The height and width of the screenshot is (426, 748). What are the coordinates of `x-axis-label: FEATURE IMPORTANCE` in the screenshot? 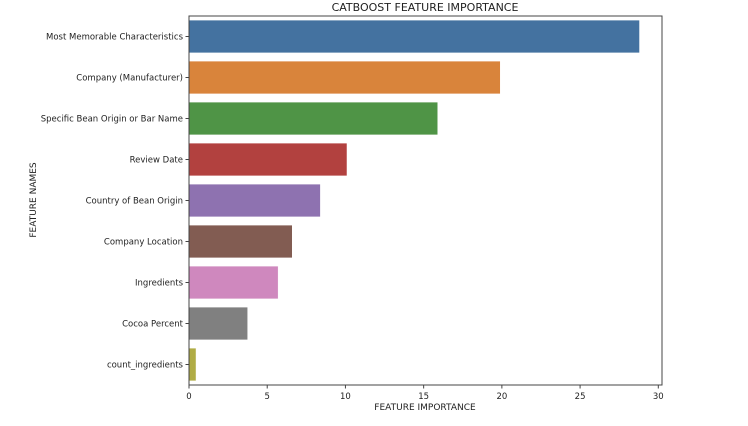 It's located at (425, 408).